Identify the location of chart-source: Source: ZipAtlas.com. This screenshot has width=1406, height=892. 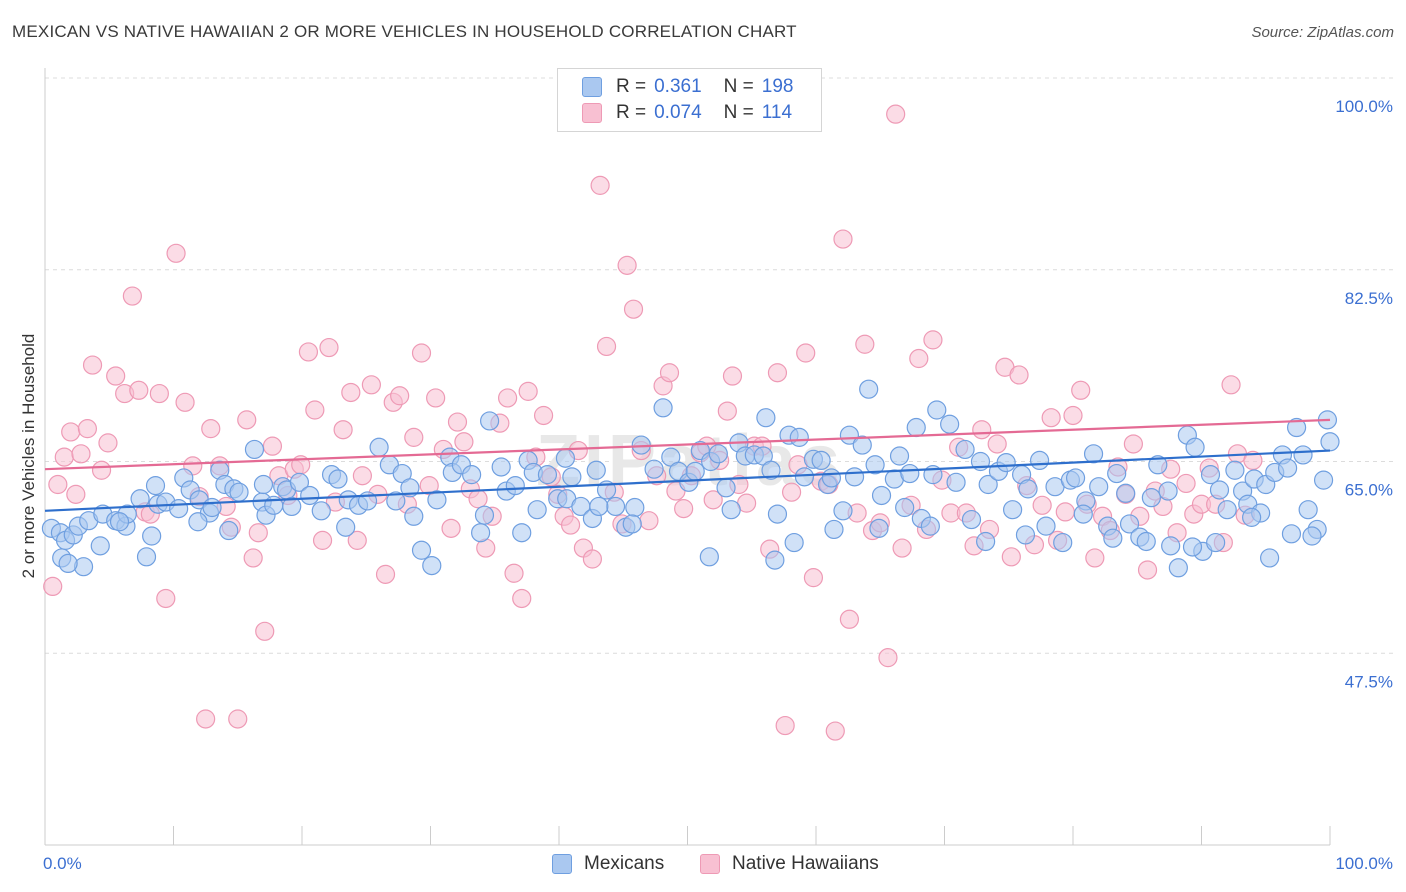
(1322, 32).